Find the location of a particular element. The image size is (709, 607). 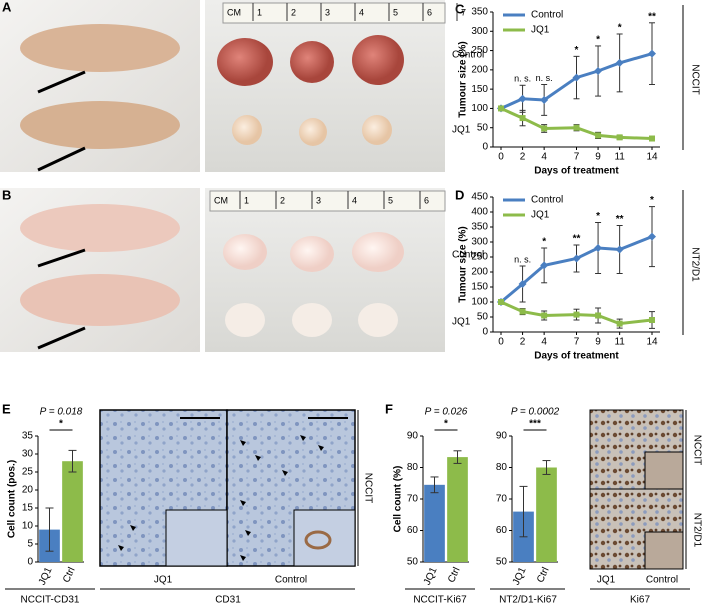

inset is located at coordinates (664, 550).